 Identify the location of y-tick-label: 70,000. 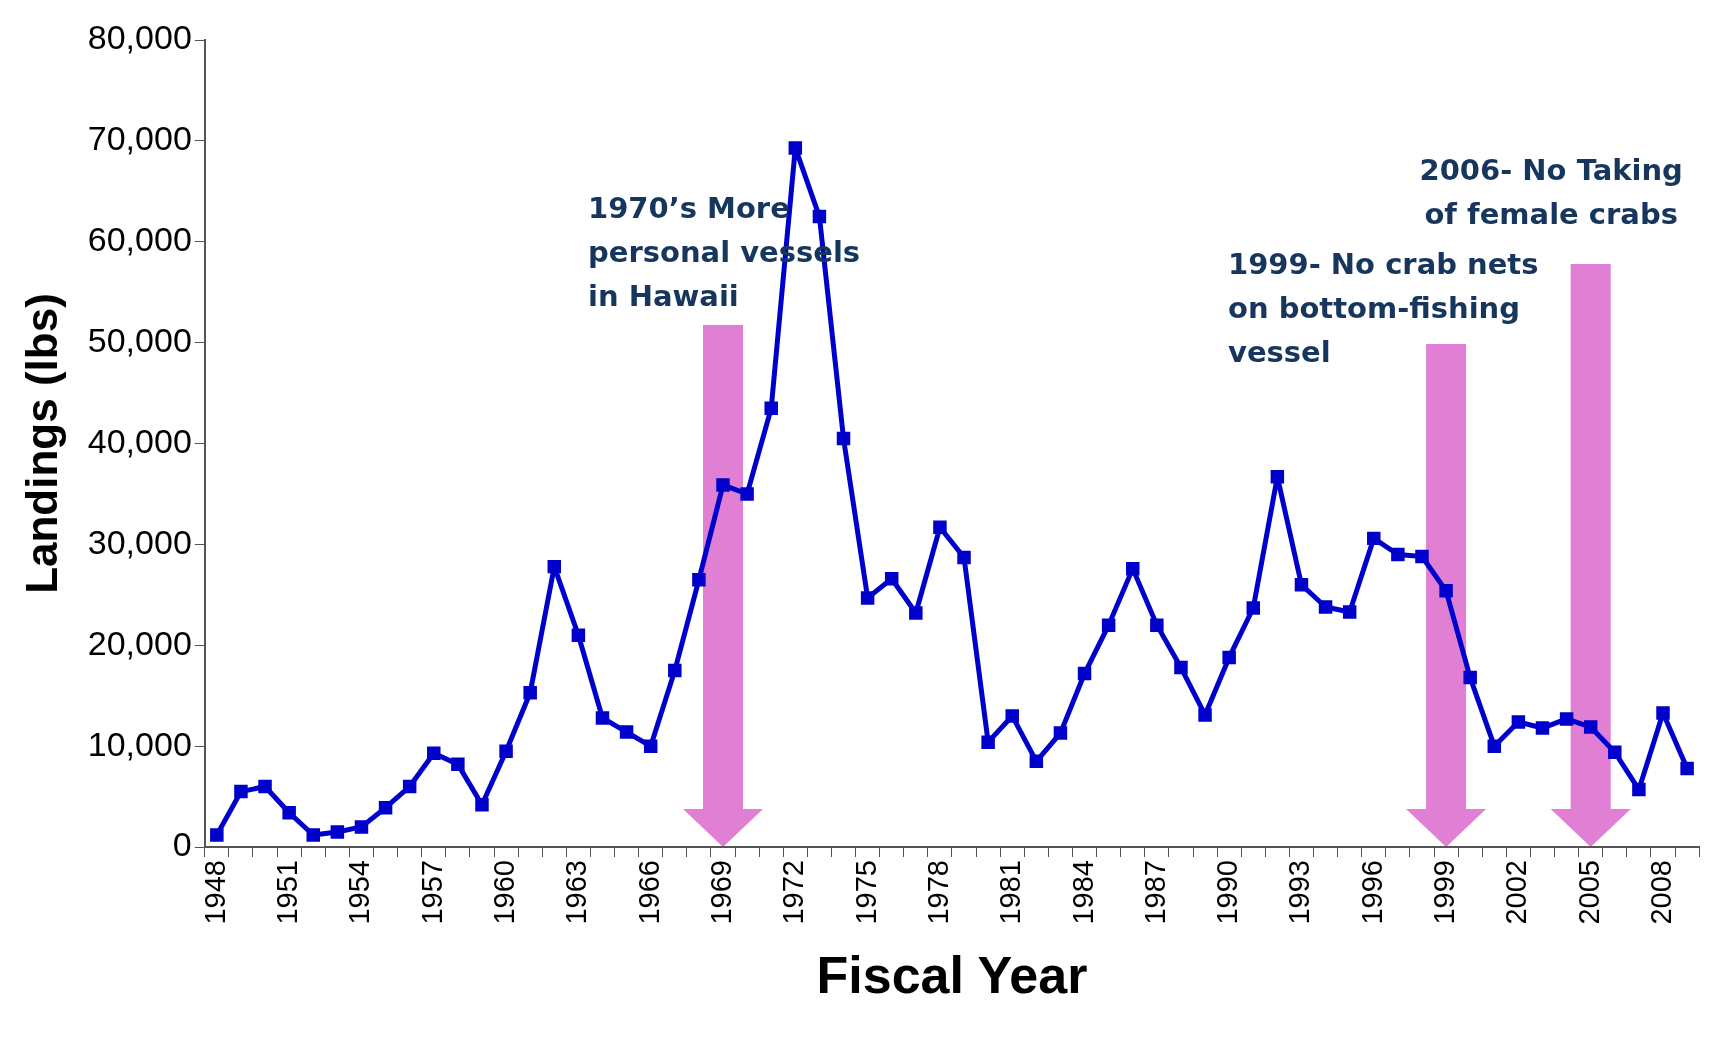
(139, 138).